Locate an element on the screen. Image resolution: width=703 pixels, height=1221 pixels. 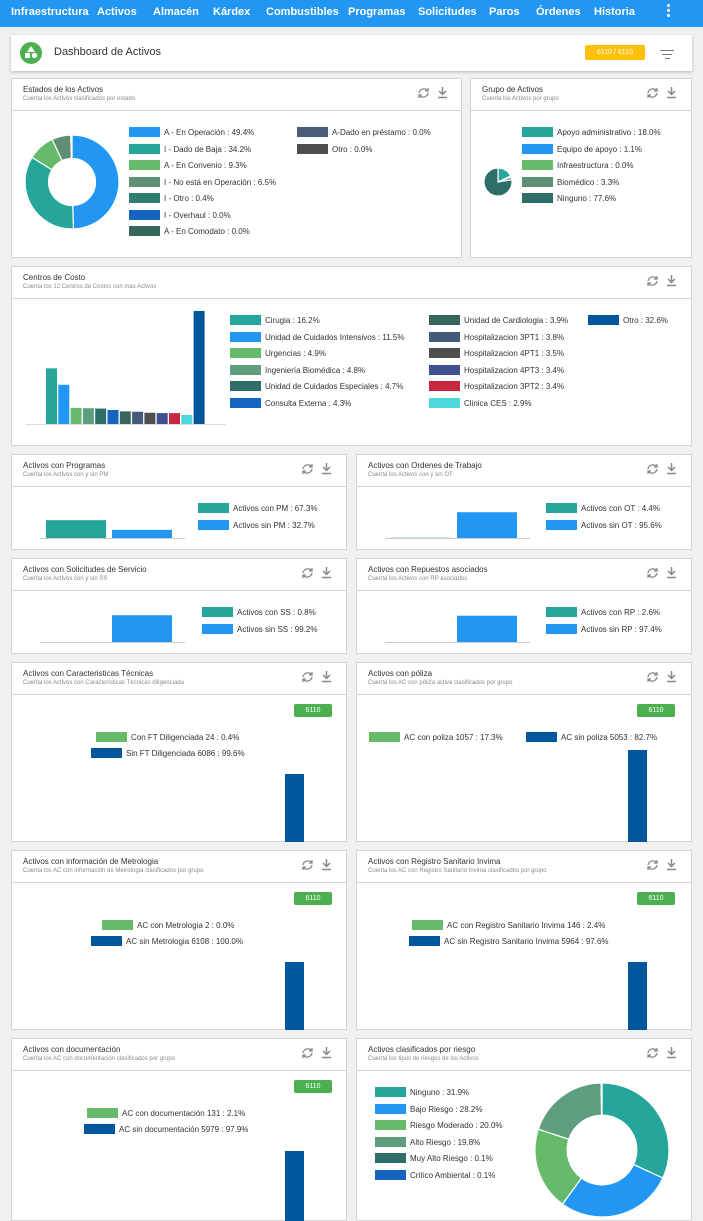
legend-item: AC con Metrologia 2 : 0.0% is located at coordinates (168, 925).